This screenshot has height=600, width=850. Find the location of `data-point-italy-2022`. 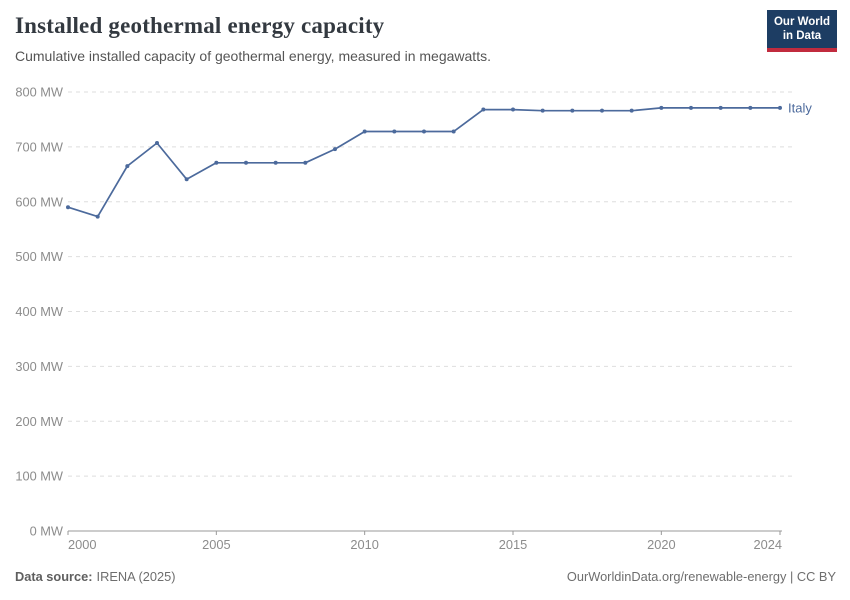

data-point-italy-2022 is located at coordinates (720, 107).